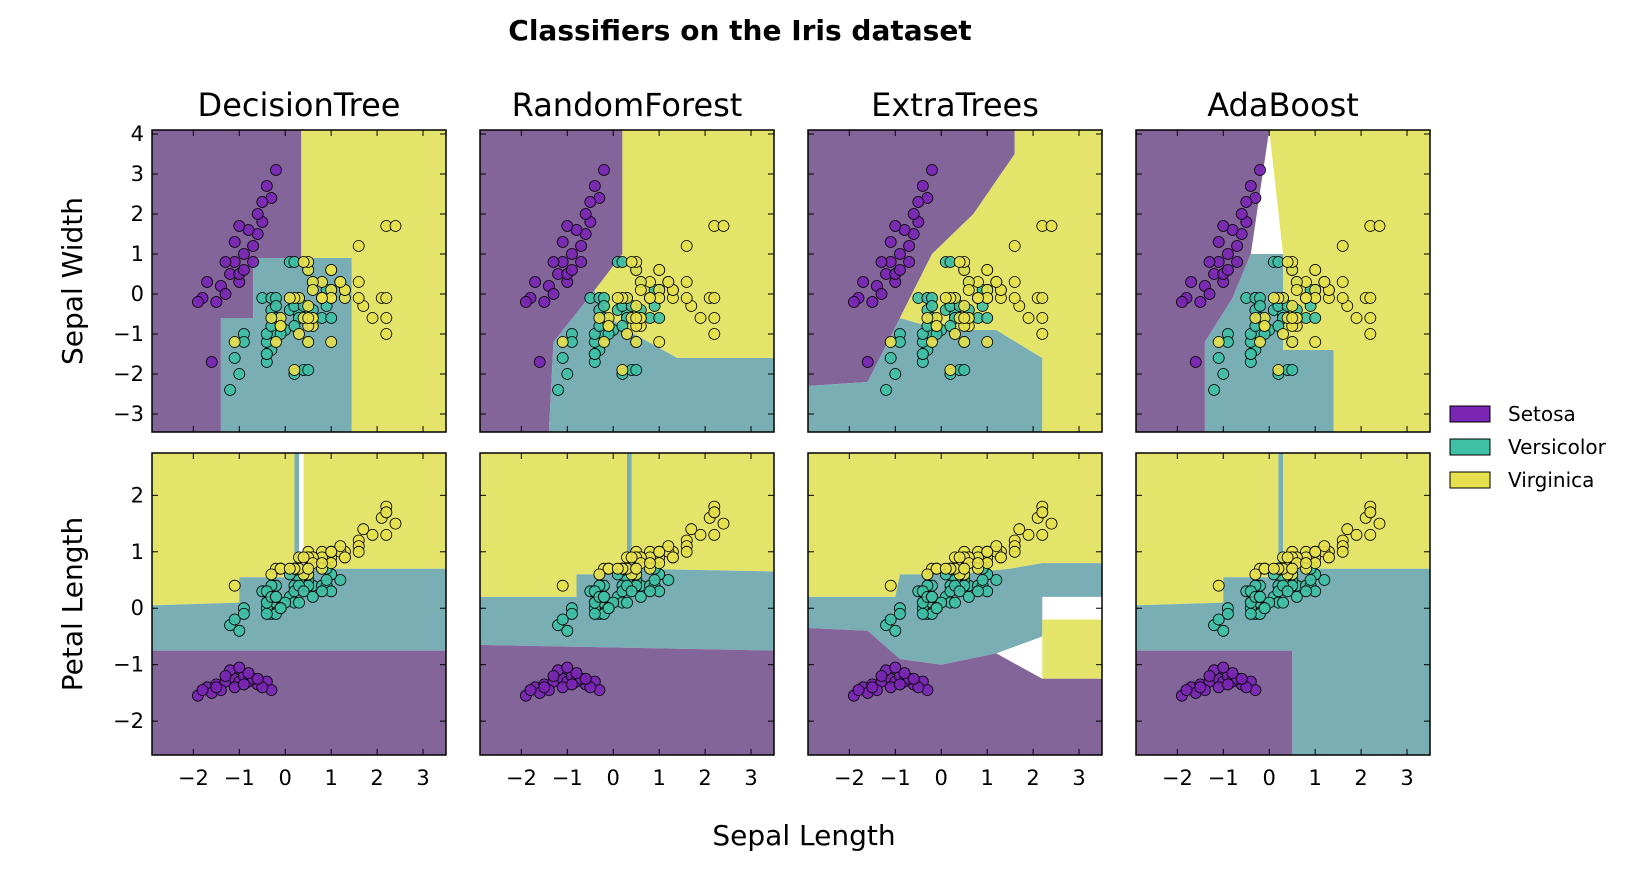  Describe the element at coordinates (280, 621) in the screenshot. I see `panel-decisiontree-petal-length: −2 −1 0 1 2 3 −2 −1 0 1 2` at that location.